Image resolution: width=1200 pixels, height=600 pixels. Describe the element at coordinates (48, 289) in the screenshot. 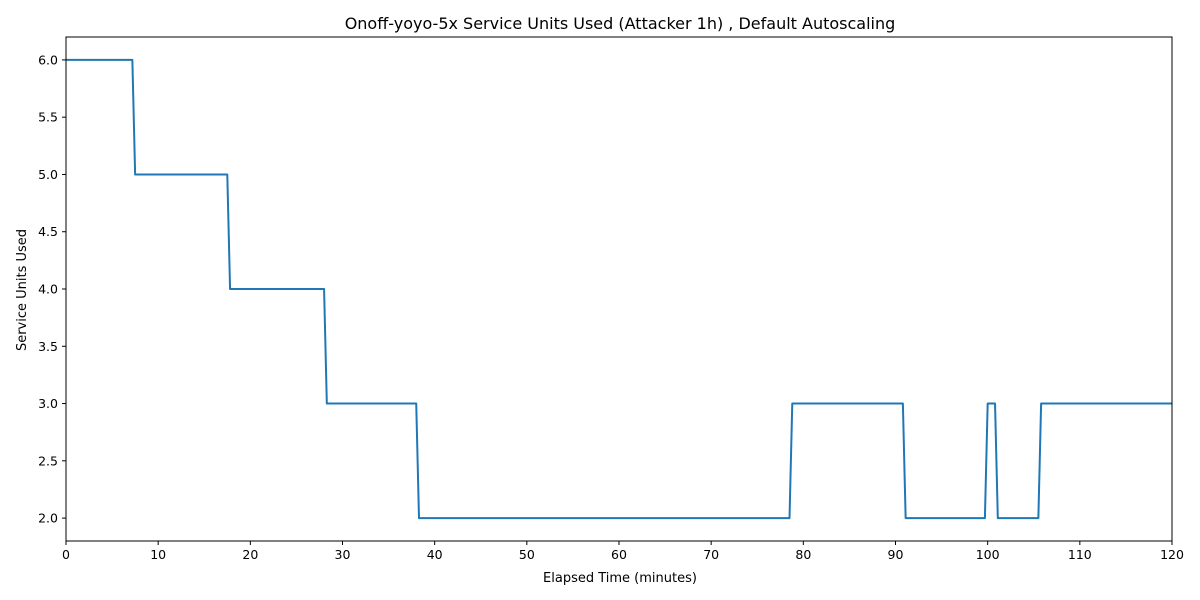

I see `y-tick-label: 4.0` at that location.